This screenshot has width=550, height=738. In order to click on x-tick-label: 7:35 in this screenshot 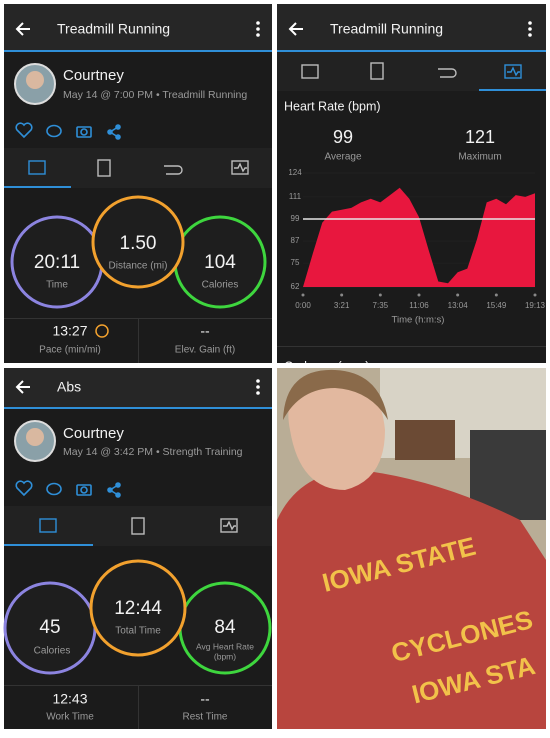, I will do `click(381, 305)`.